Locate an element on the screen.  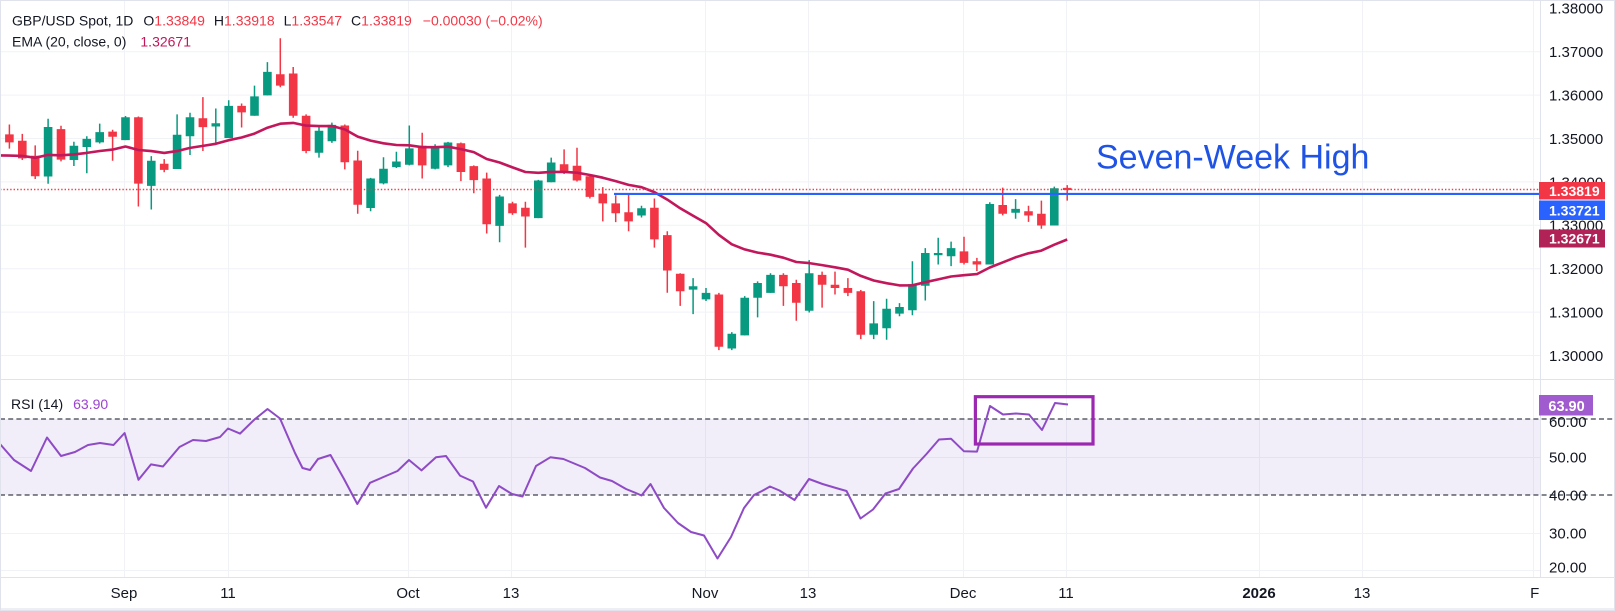
svg-text: 1.30000 is located at coordinates (1576, 356).